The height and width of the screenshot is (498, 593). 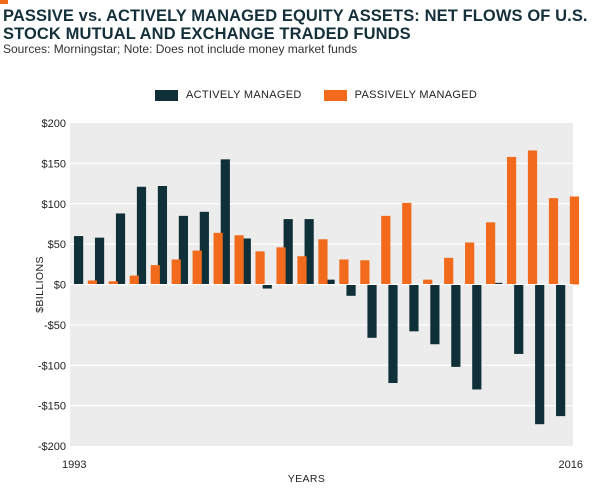 What do you see at coordinates (120, 249) in the screenshot?
I see `bar-active-1995` at bounding box center [120, 249].